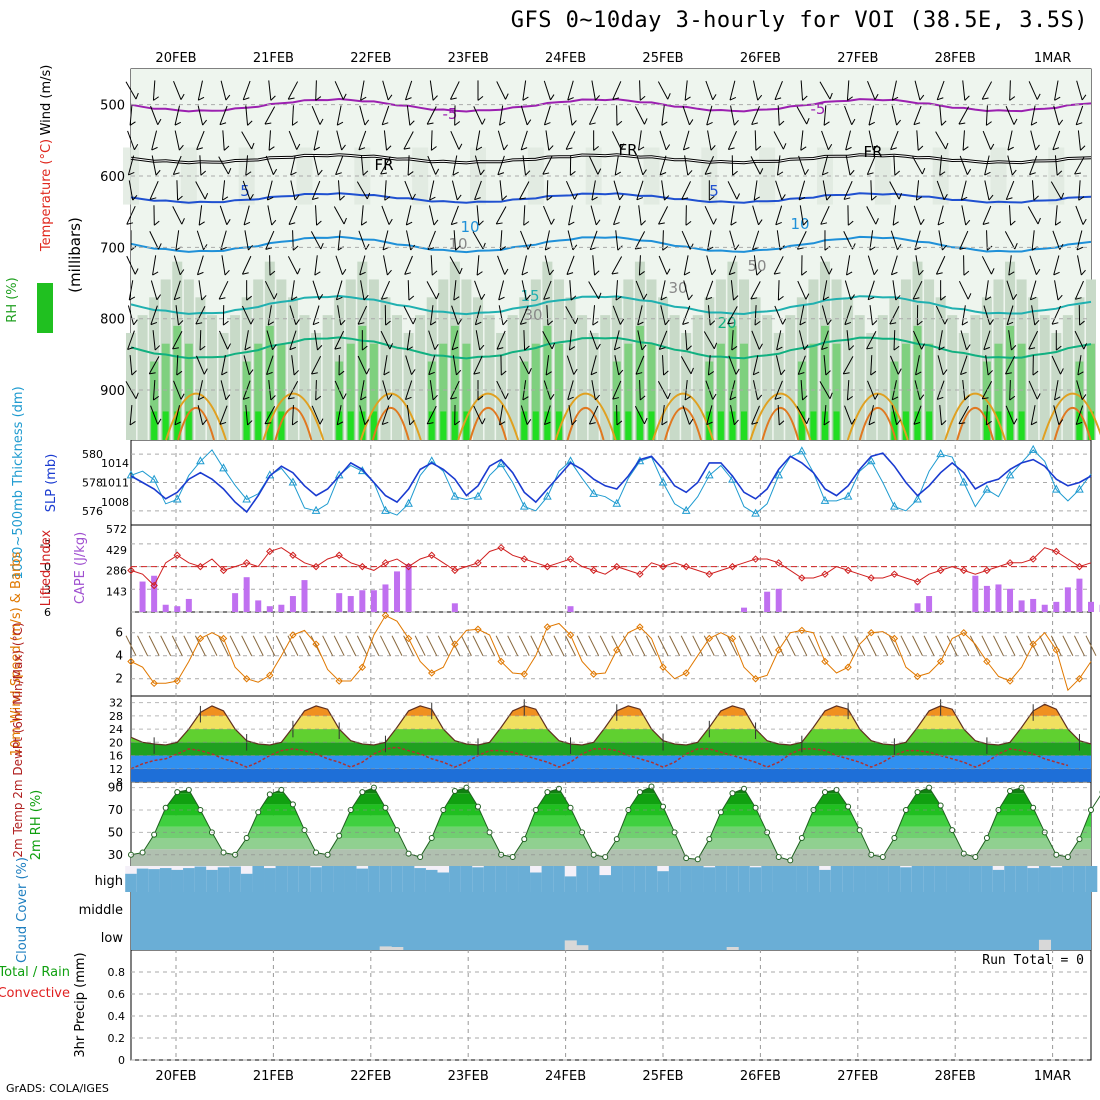 This screenshot has height=1100, width=1100. What do you see at coordinates (1033, 960) in the screenshot?
I see `precip-run-total: Run Total = 0` at bounding box center [1033, 960].